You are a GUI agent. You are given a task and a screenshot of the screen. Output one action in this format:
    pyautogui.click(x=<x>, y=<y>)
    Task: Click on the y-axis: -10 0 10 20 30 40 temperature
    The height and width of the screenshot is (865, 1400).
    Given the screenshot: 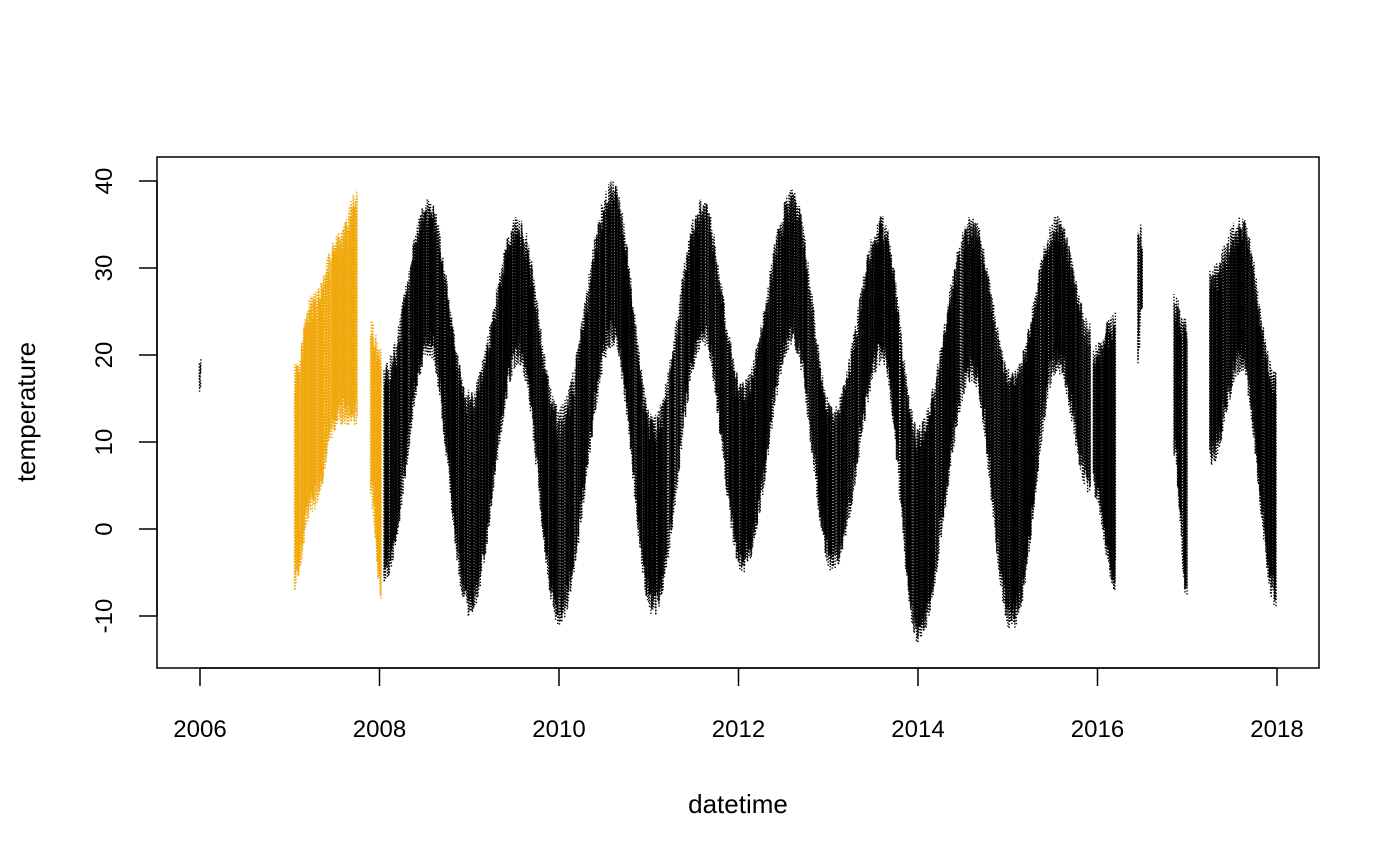 What is the action you would take?
    pyautogui.click(x=84, y=401)
    